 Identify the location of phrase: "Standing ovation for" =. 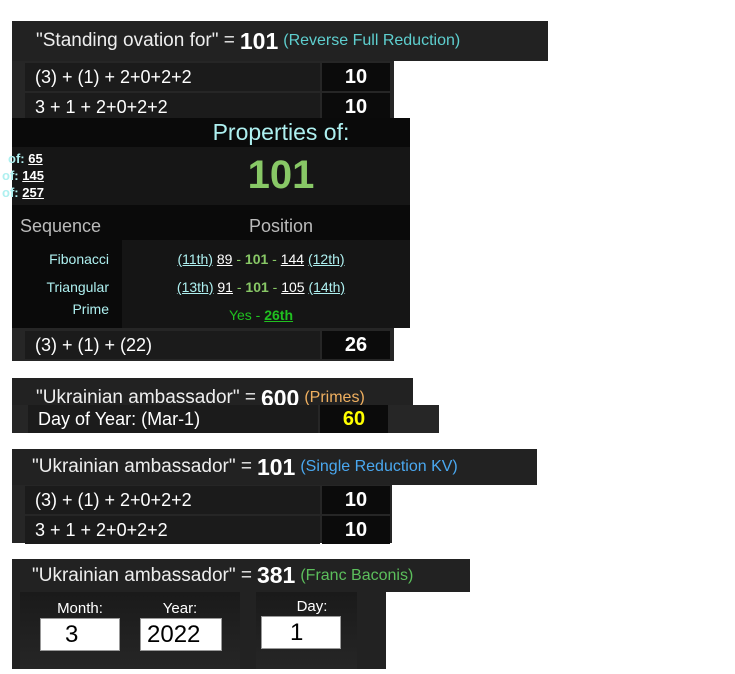
(135, 40).